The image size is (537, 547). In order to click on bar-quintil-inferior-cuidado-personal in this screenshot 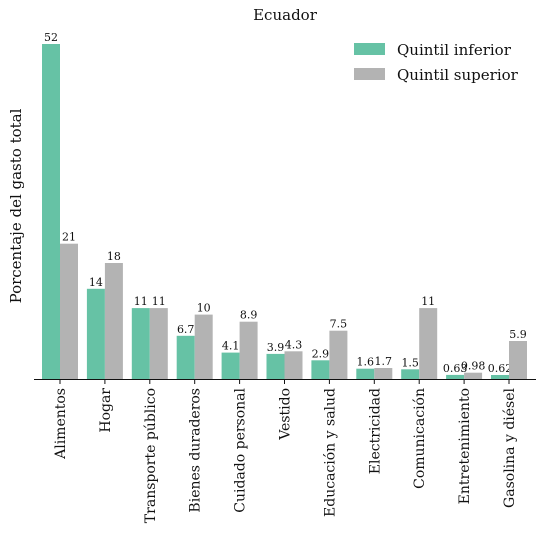, I will do `click(230, 365)`.